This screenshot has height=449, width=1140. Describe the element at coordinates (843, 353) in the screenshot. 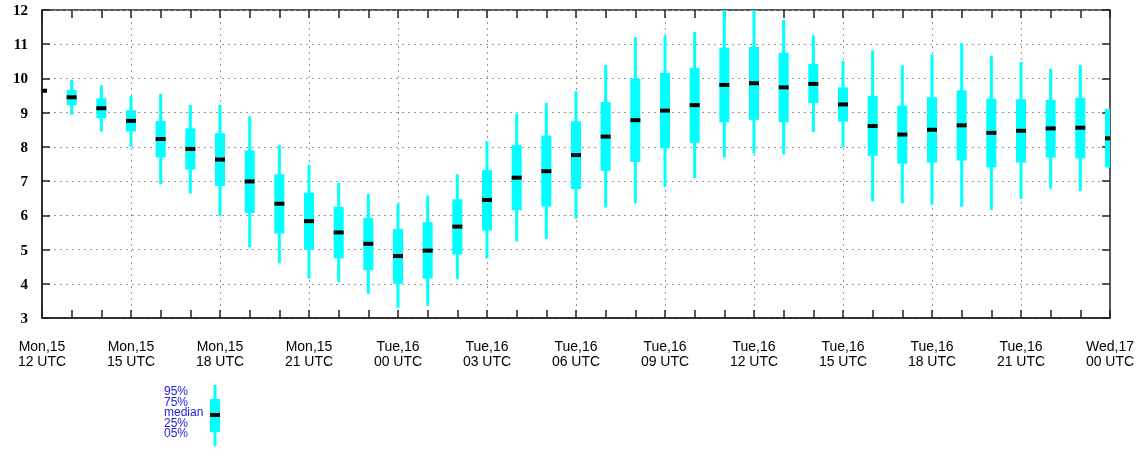

I see `x-tick-label: Tue,16 15 UTC` at that location.